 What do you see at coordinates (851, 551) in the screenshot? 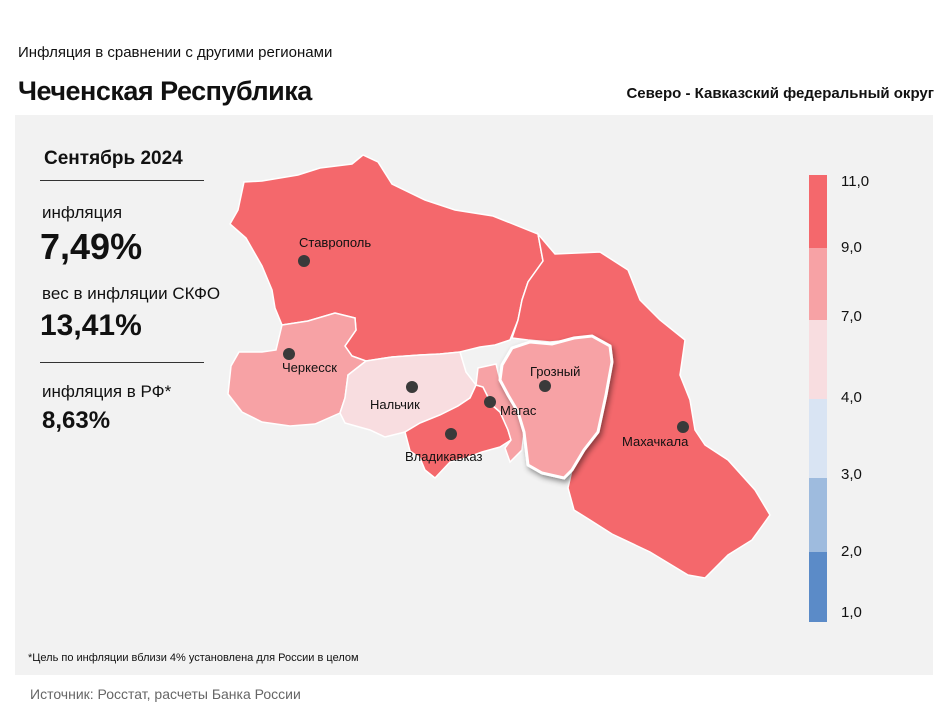
I see `scale-tick-2: 2,0` at bounding box center [851, 551].